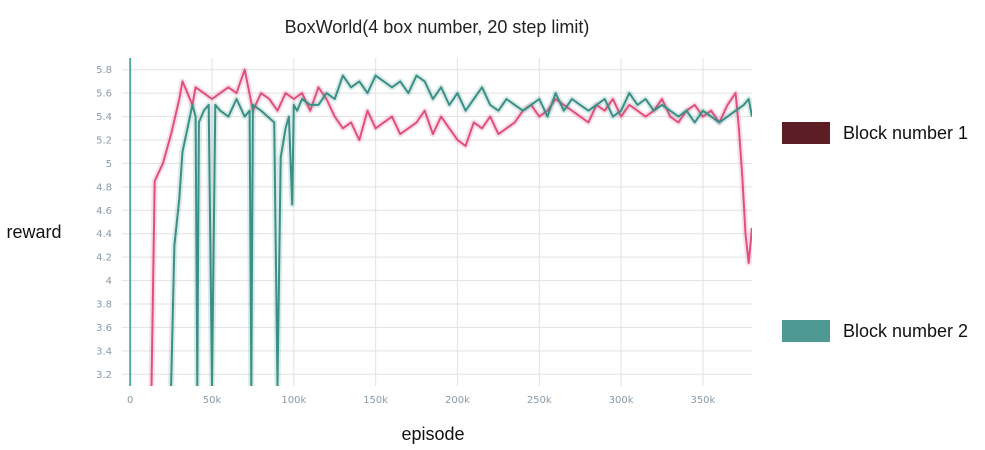 This screenshot has height=450, width=985. Describe the element at coordinates (104, 117) in the screenshot. I see `y-tick-label: 5.4` at that location.